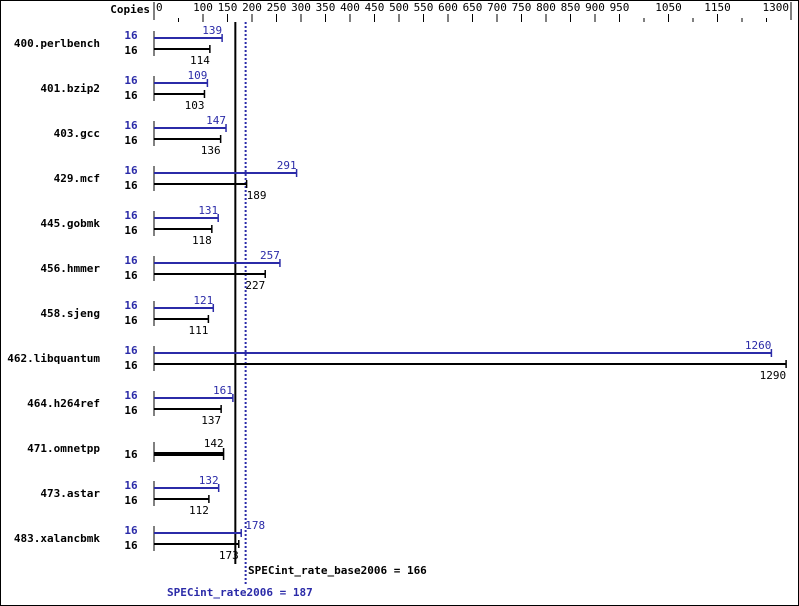  I want to click on base-value-label: 111, so click(199, 330).